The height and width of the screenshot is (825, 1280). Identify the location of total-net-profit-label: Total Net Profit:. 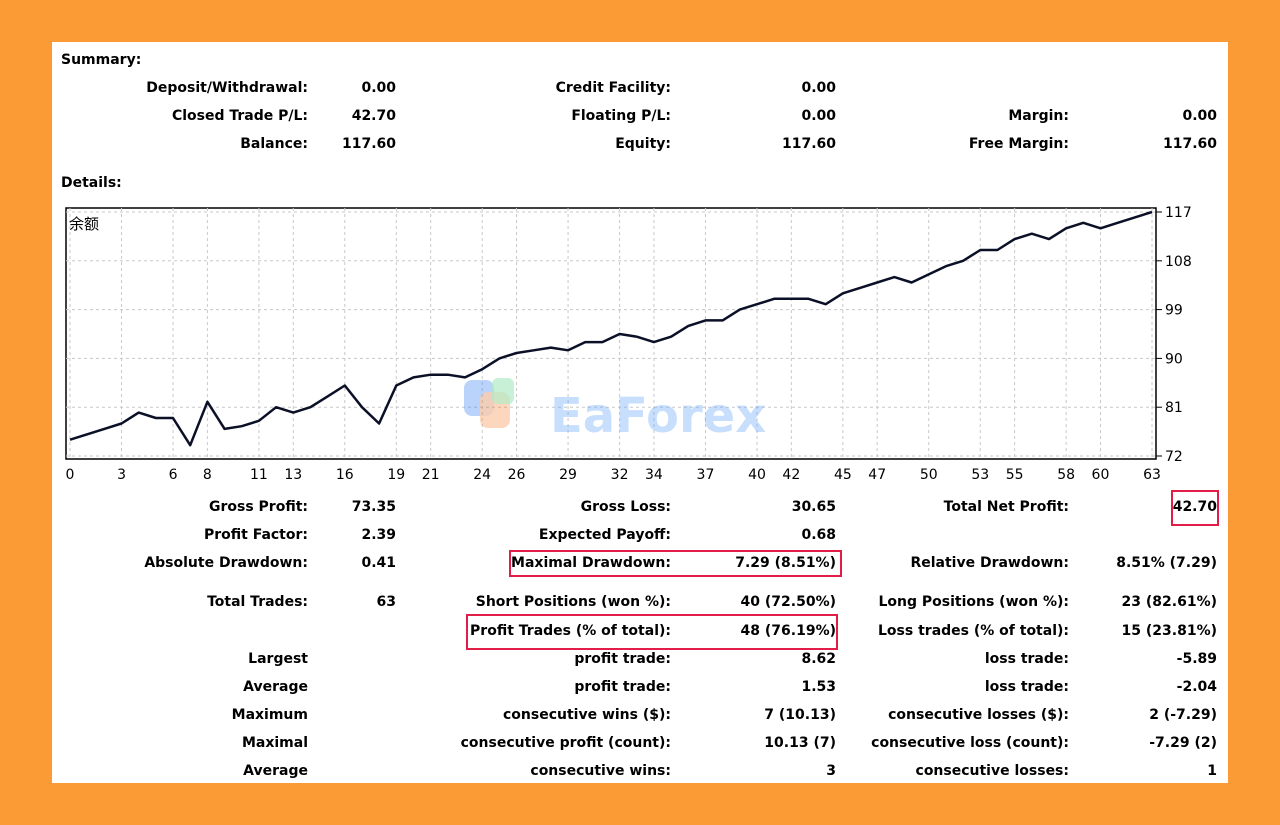
(1006, 507).